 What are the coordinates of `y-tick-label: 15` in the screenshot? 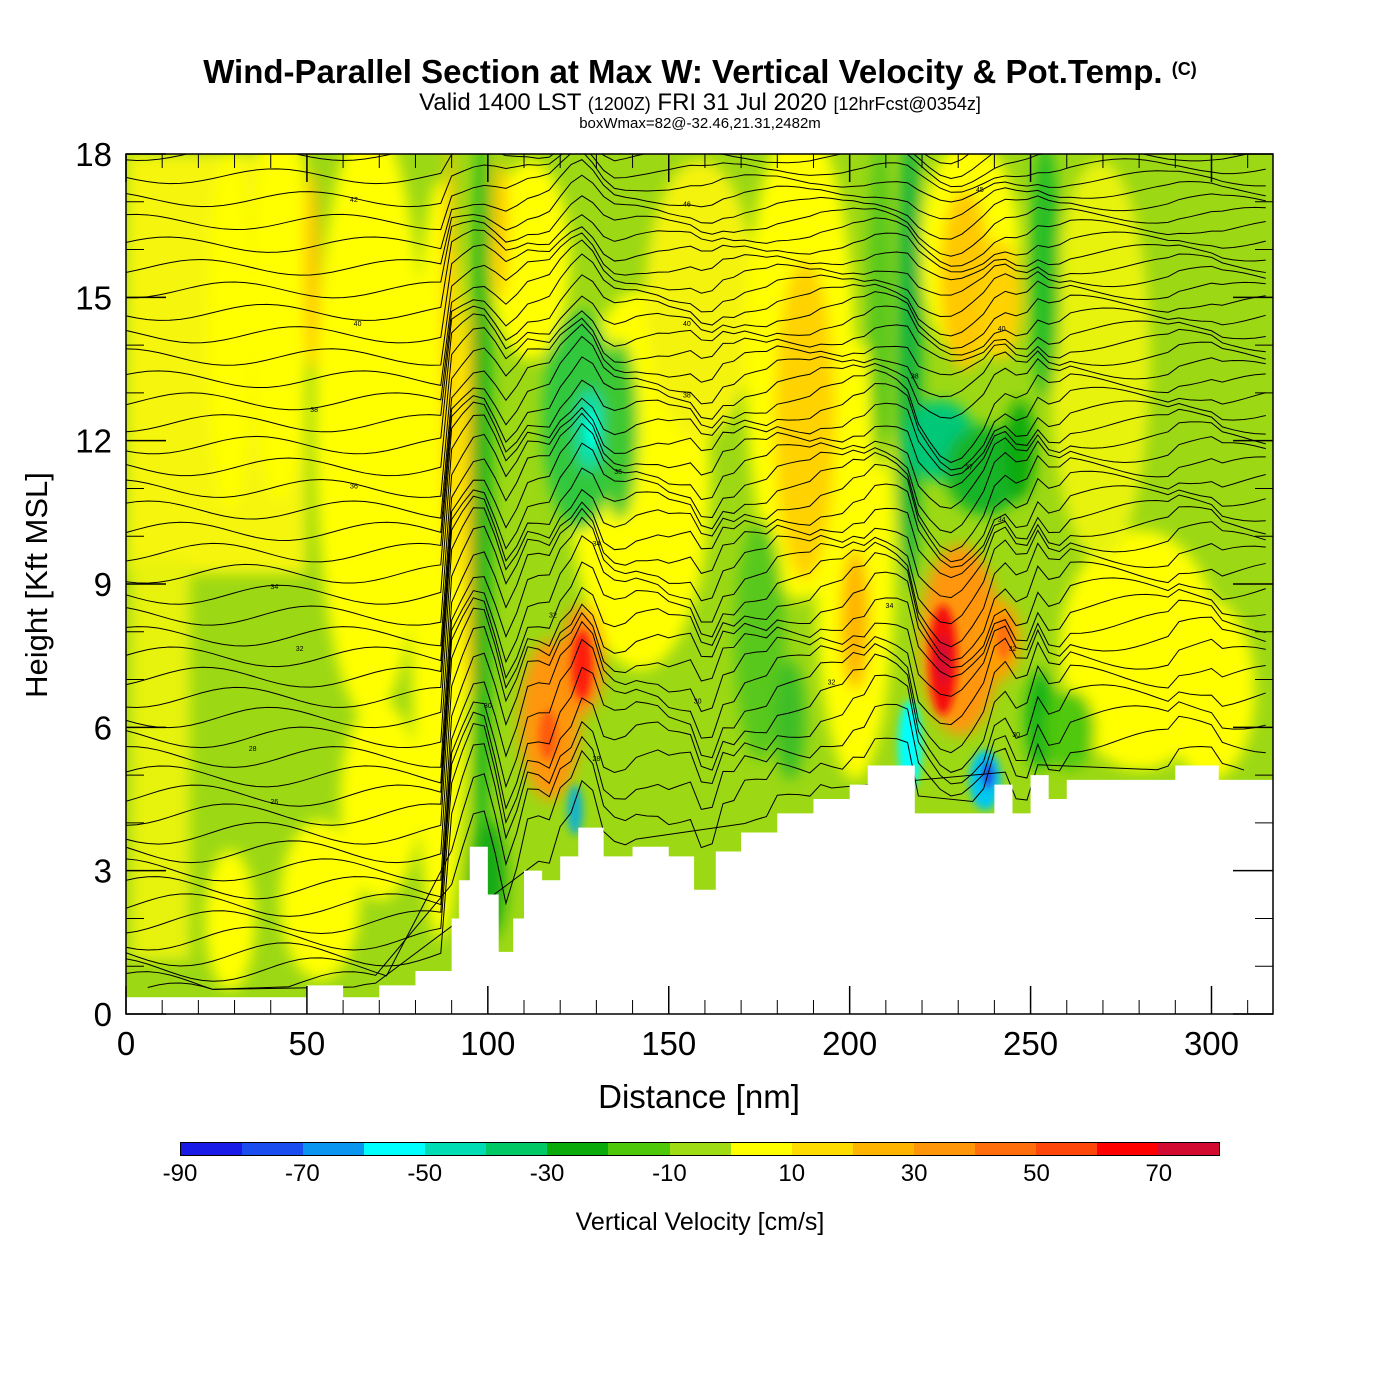 It's located at (93, 297).